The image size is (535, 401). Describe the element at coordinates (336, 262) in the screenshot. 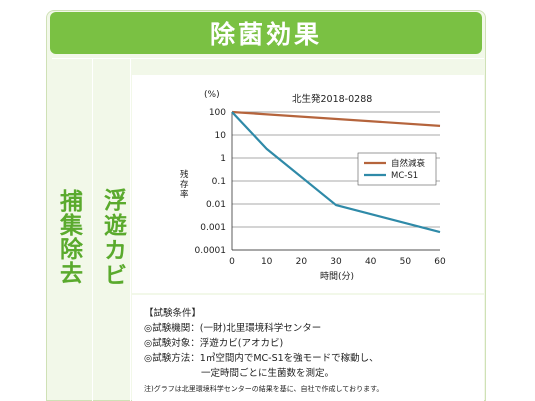

I see `x-tick-label: 30` at that location.